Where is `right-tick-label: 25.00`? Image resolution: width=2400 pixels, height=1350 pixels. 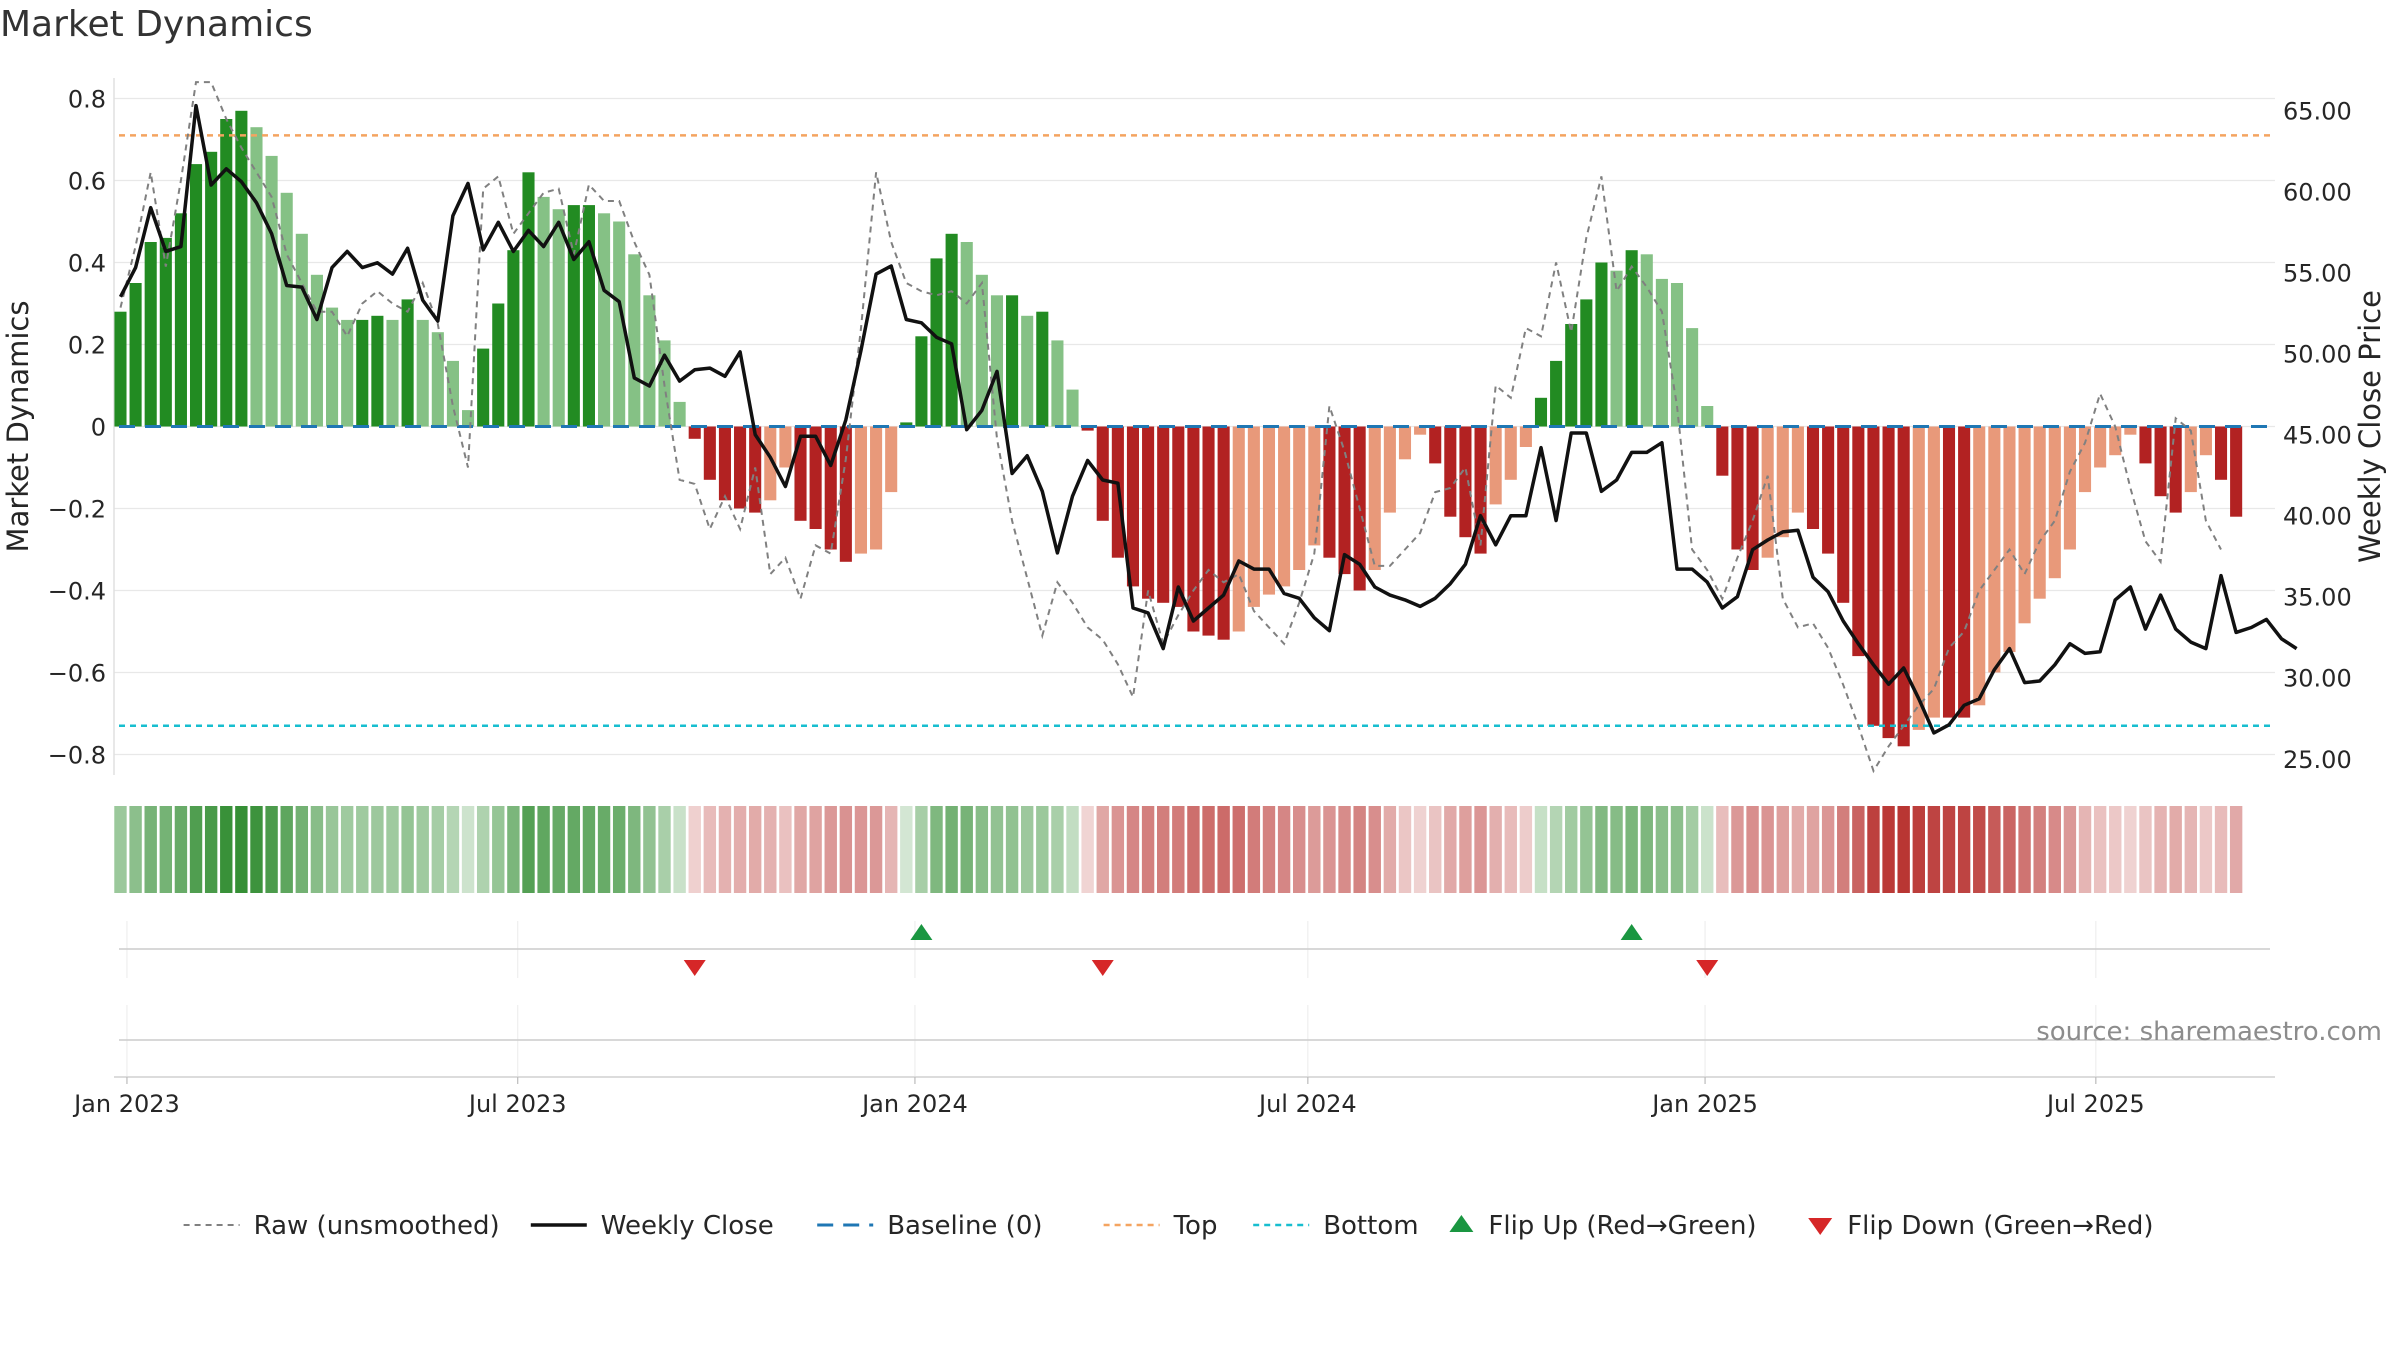 right-tick-label: 25.00 is located at coordinates (2317, 760).